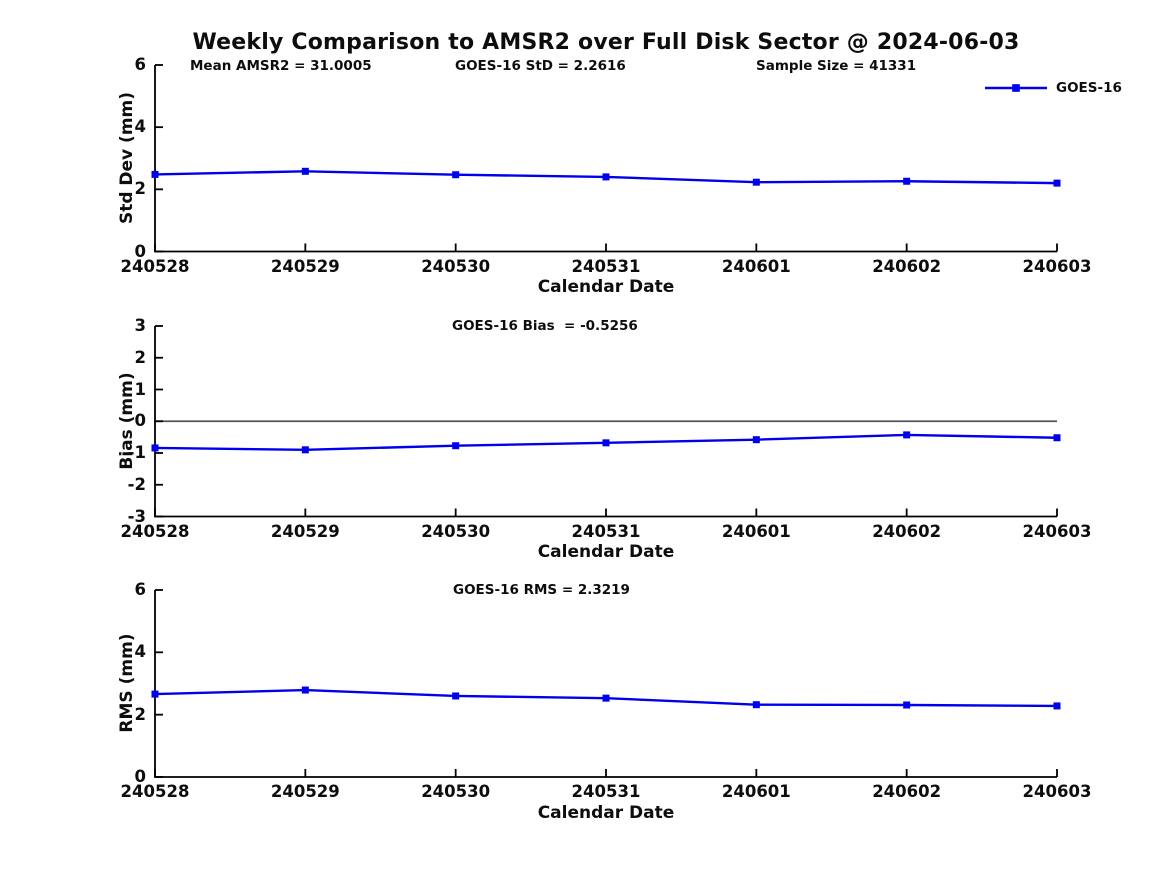  Describe the element at coordinates (281, 66) in the screenshot. I see `annotation-mean-amsr2: Mean AMSR2 = 31.0005` at that location.